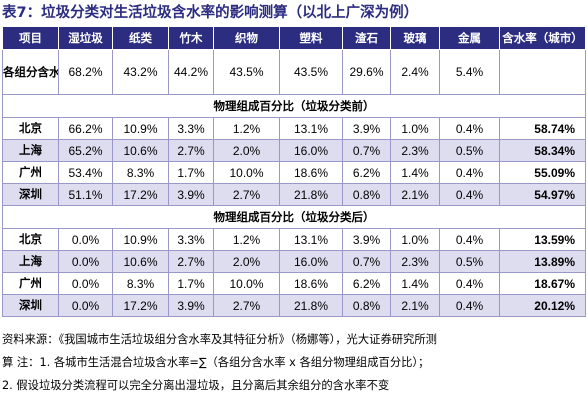 This screenshot has width=587, height=400. What do you see at coordinates (415, 150) in the screenshot?
I see `table-cell: 2.3%` at bounding box center [415, 150].